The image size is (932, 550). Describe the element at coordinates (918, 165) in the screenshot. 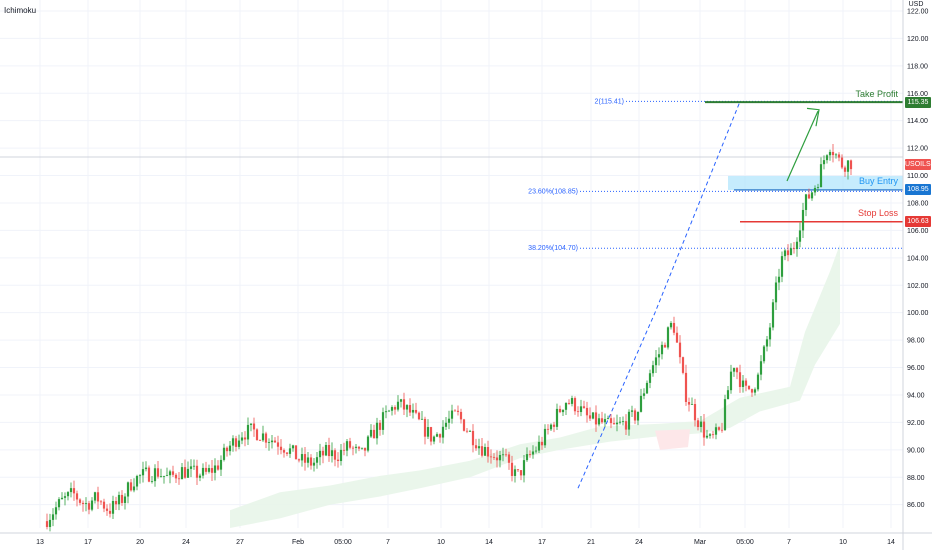

I see `symbol-price-tag: USOILSPOT` at that location.